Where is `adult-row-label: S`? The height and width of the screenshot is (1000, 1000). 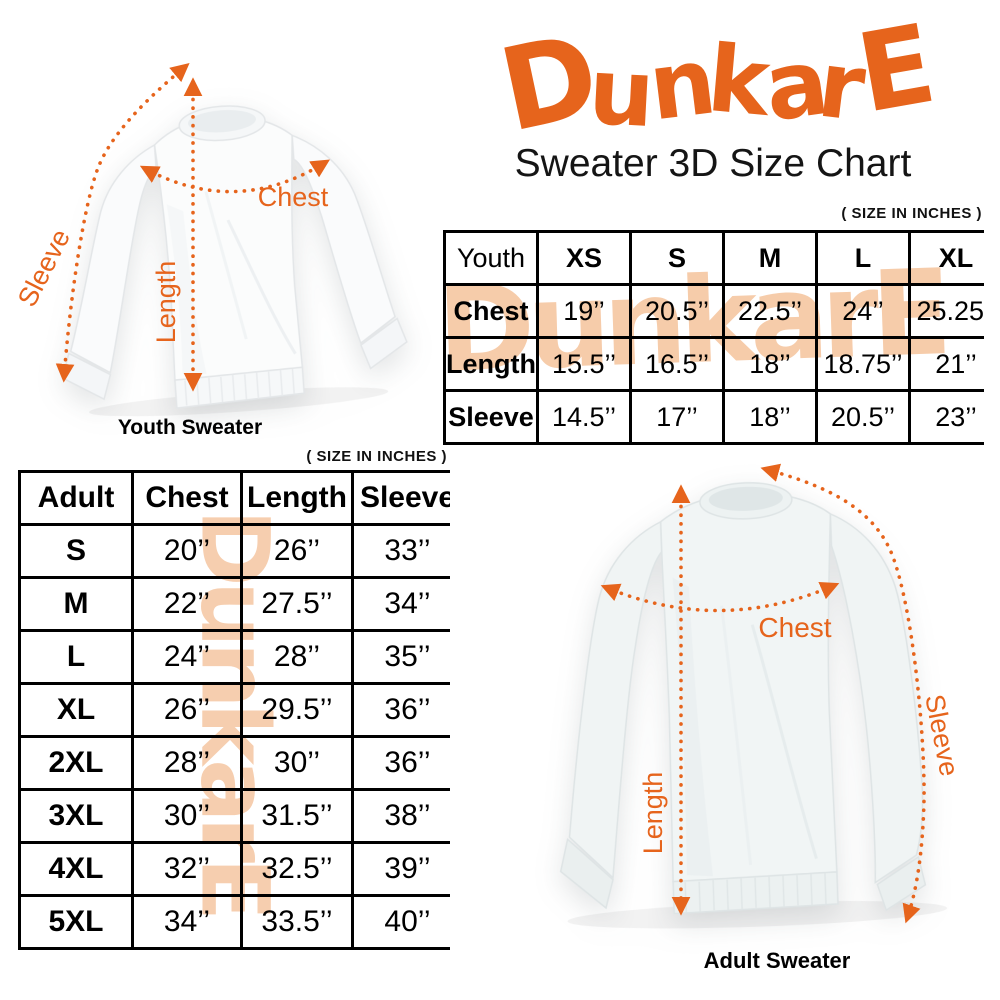 adult-row-label: S is located at coordinates (76, 551).